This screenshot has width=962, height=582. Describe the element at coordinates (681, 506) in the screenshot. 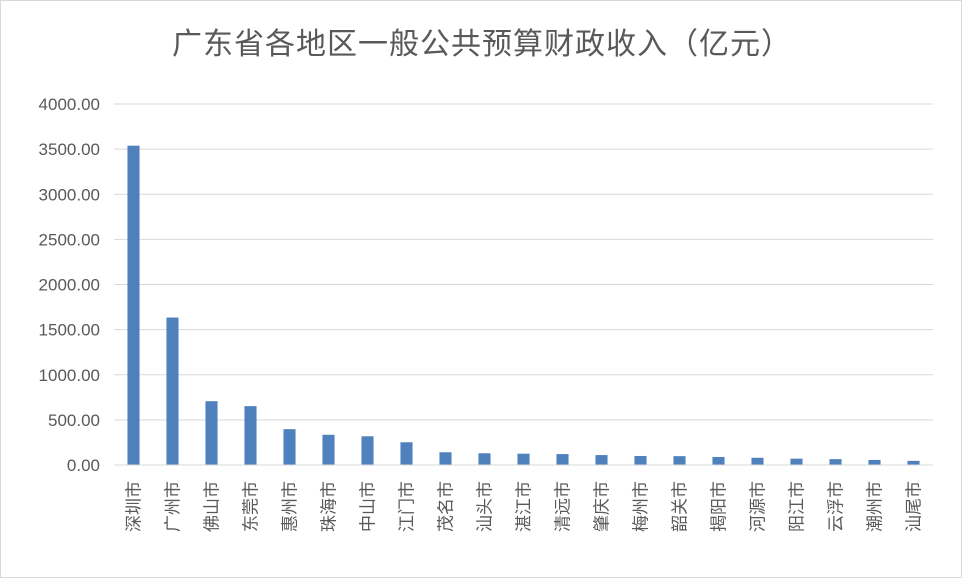

I see `category-label: 韶关市` at that location.